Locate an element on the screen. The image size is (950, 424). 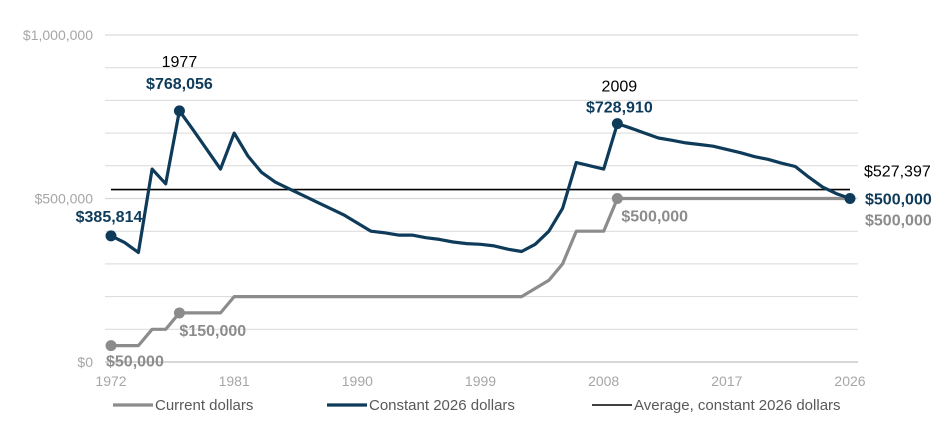
x-tick-label: 1972 is located at coordinates (110, 381).